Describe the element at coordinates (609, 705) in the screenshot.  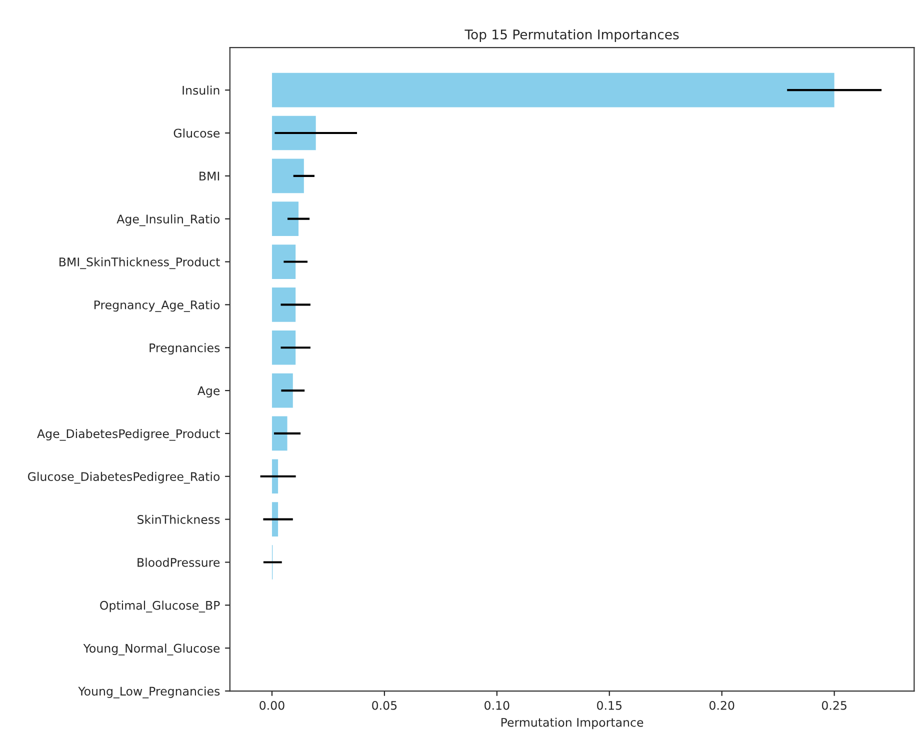
I see `x-tick-label: 0.15` at that location.